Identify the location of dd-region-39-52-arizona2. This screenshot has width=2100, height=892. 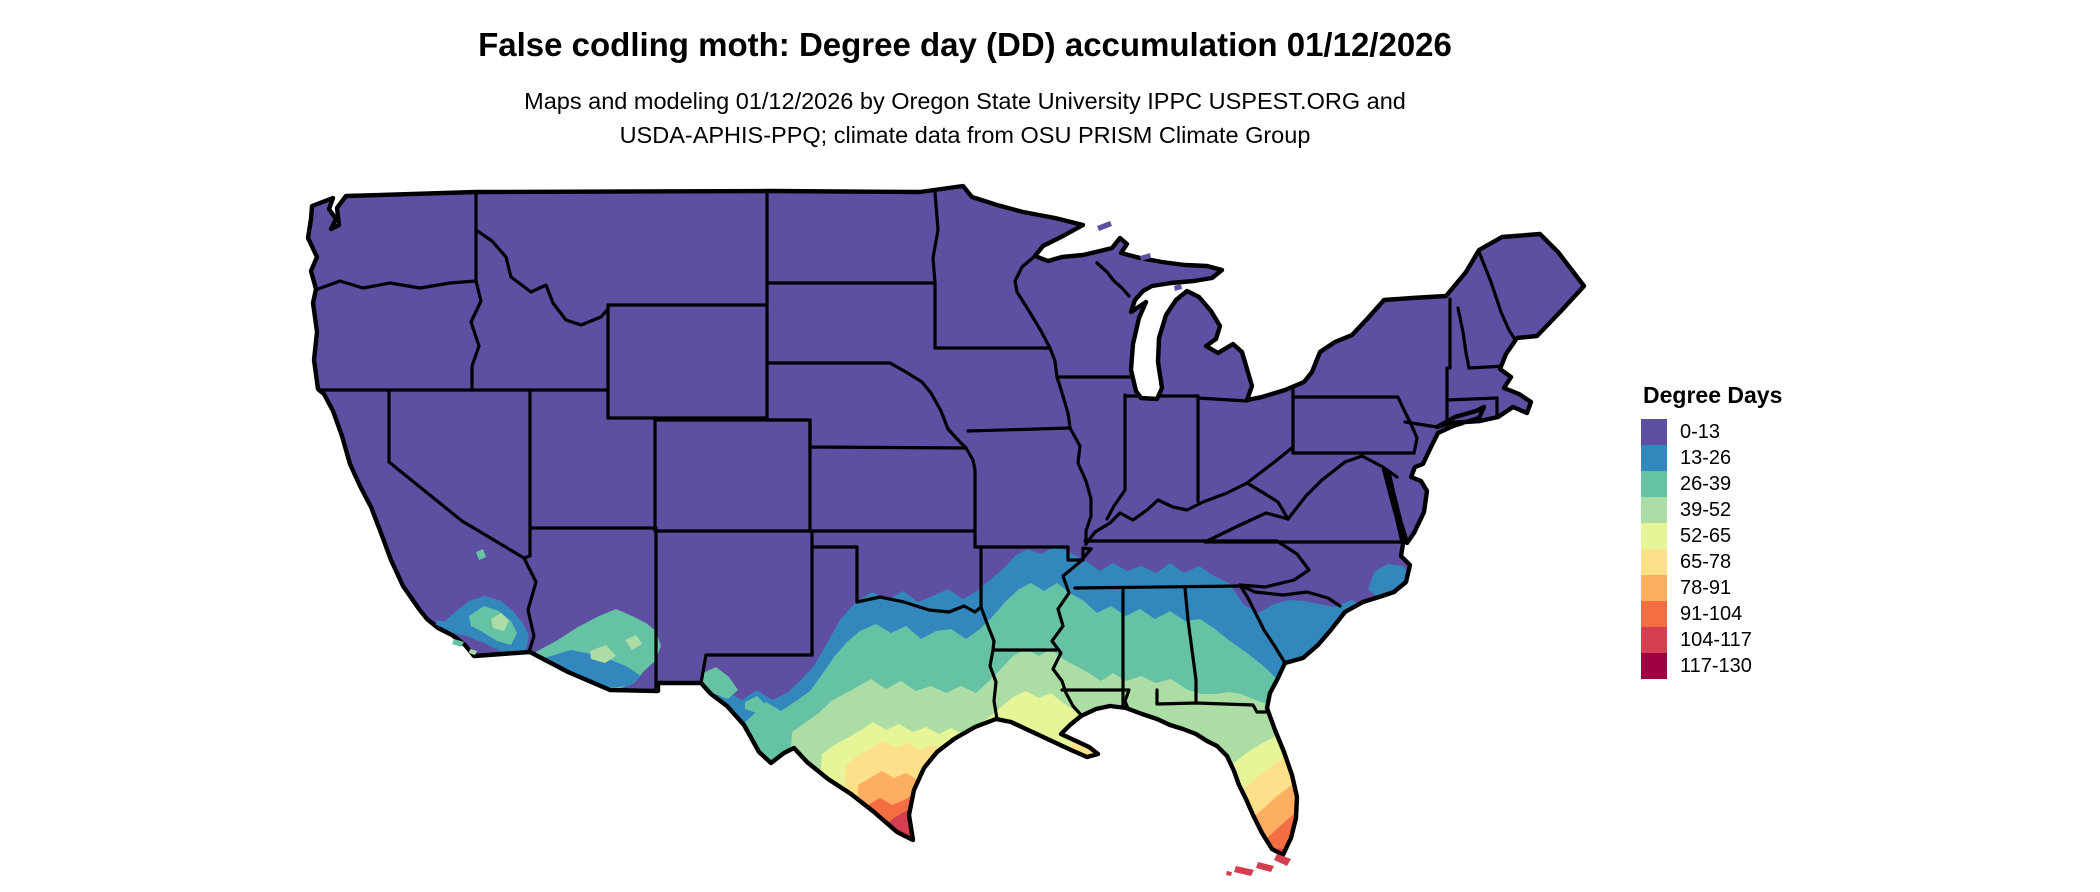
(633, 642).